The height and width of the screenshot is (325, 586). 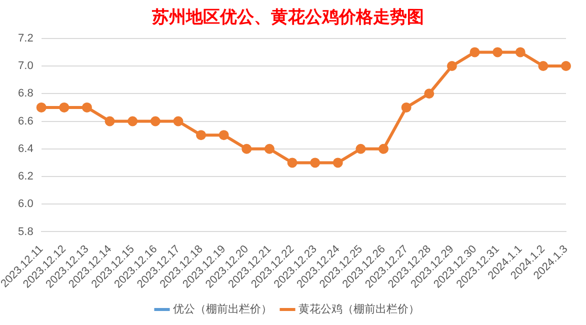 I want to click on y-tick-label: 6.4, so click(x=26, y=148).